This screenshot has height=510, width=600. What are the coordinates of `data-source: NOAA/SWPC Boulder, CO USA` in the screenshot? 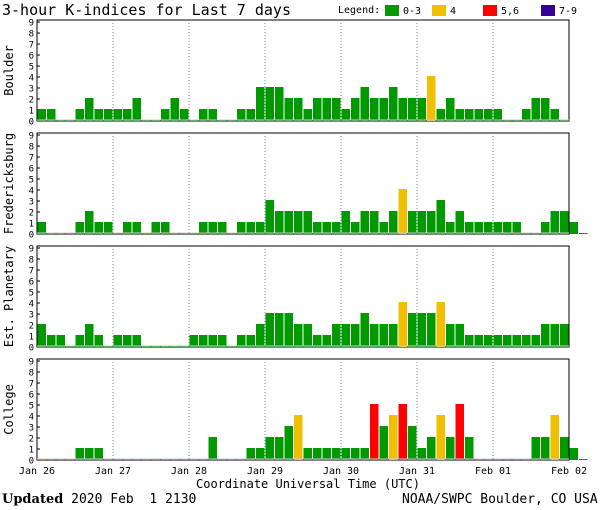 It's located at (500, 499).